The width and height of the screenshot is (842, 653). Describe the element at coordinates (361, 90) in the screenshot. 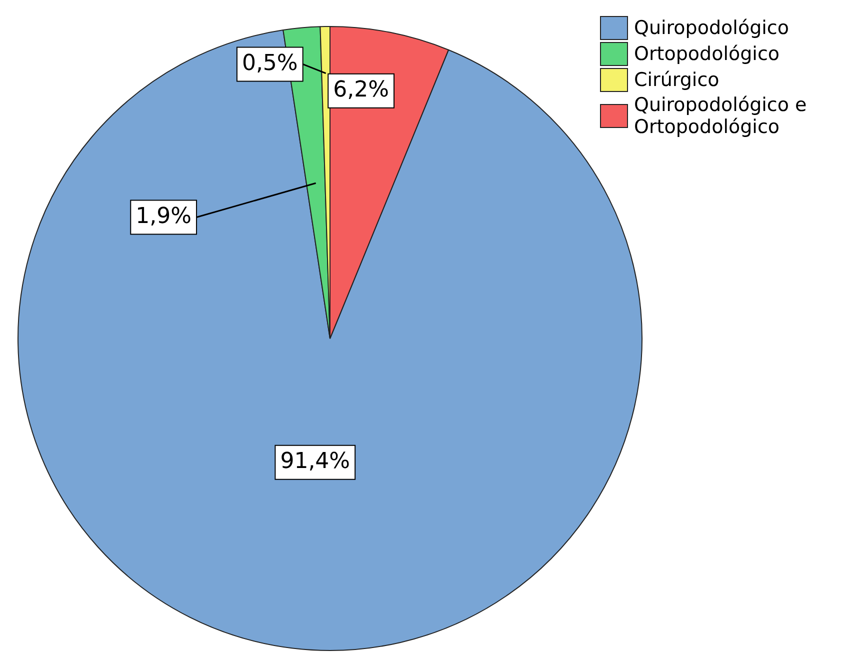

I see `data-label: 6,2%` at that location.